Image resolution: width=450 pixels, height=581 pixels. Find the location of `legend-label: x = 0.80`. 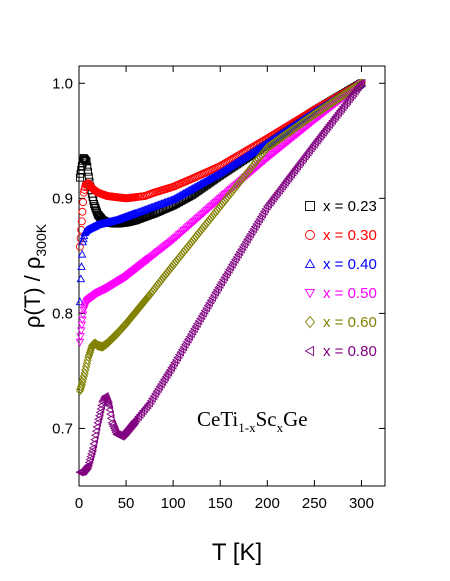

legend-label: x = 0.80 is located at coordinates (350, 351).